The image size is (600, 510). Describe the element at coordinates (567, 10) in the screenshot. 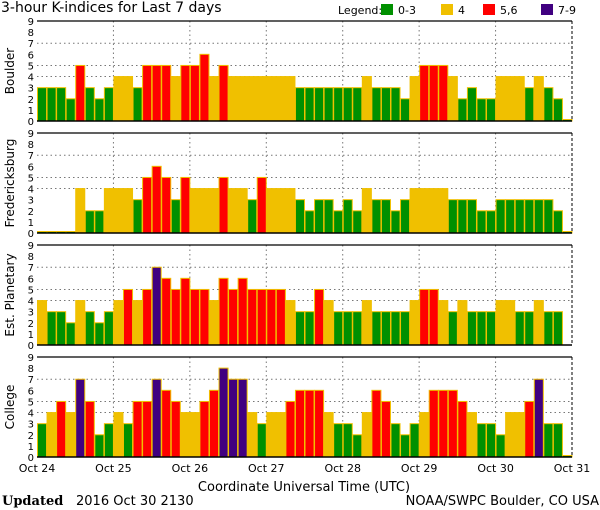

I see `legend-item-label: 7-9` at that location.